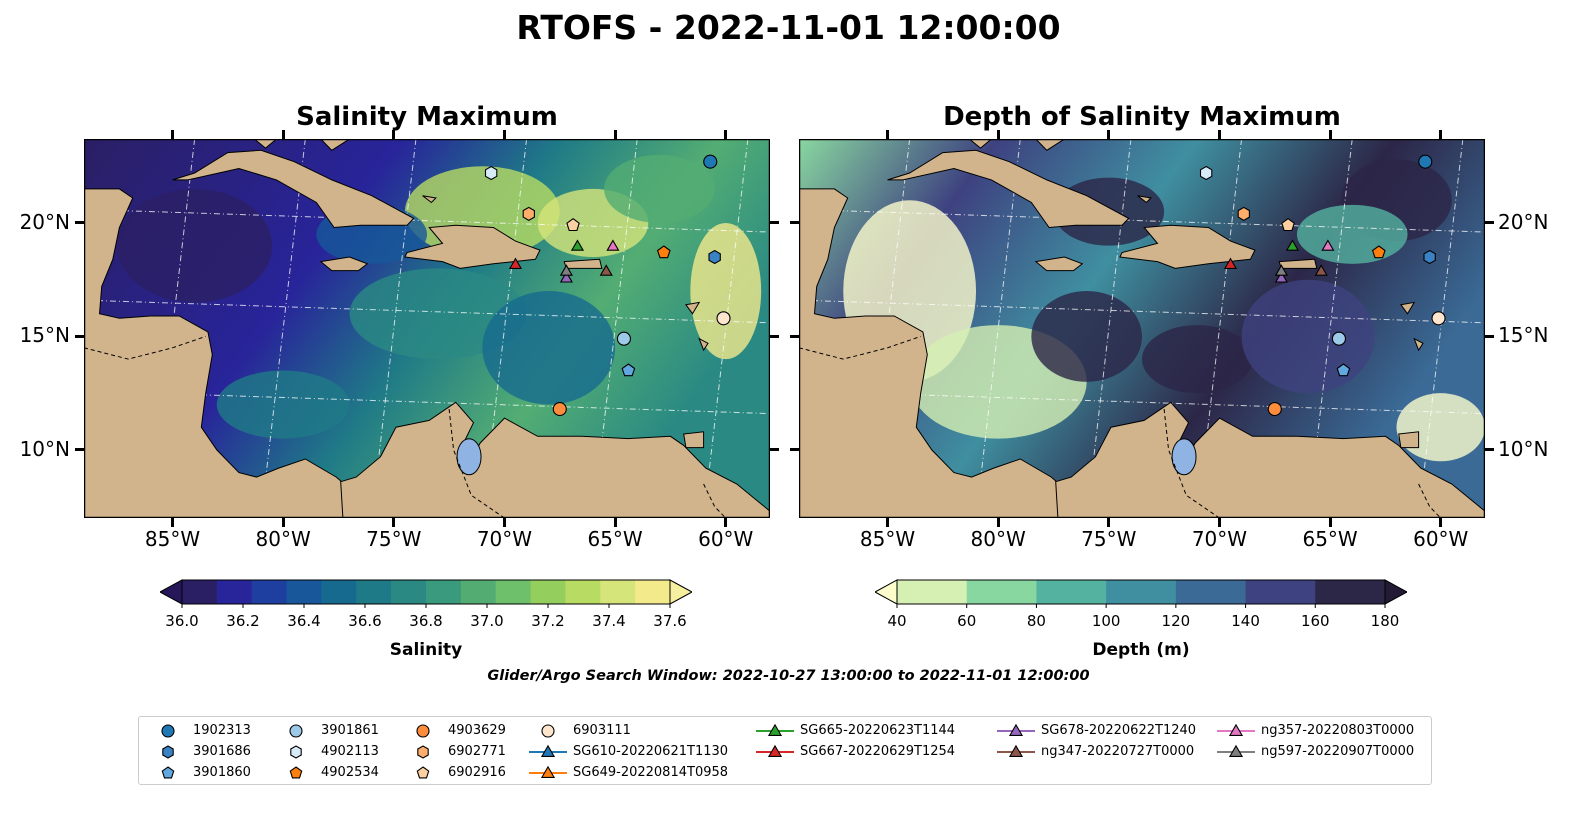  What do you see at coordinates (547, 620) in the screenshot?
I see `colorbar-tick-label: 37.2` at bounding box center [547, 620].